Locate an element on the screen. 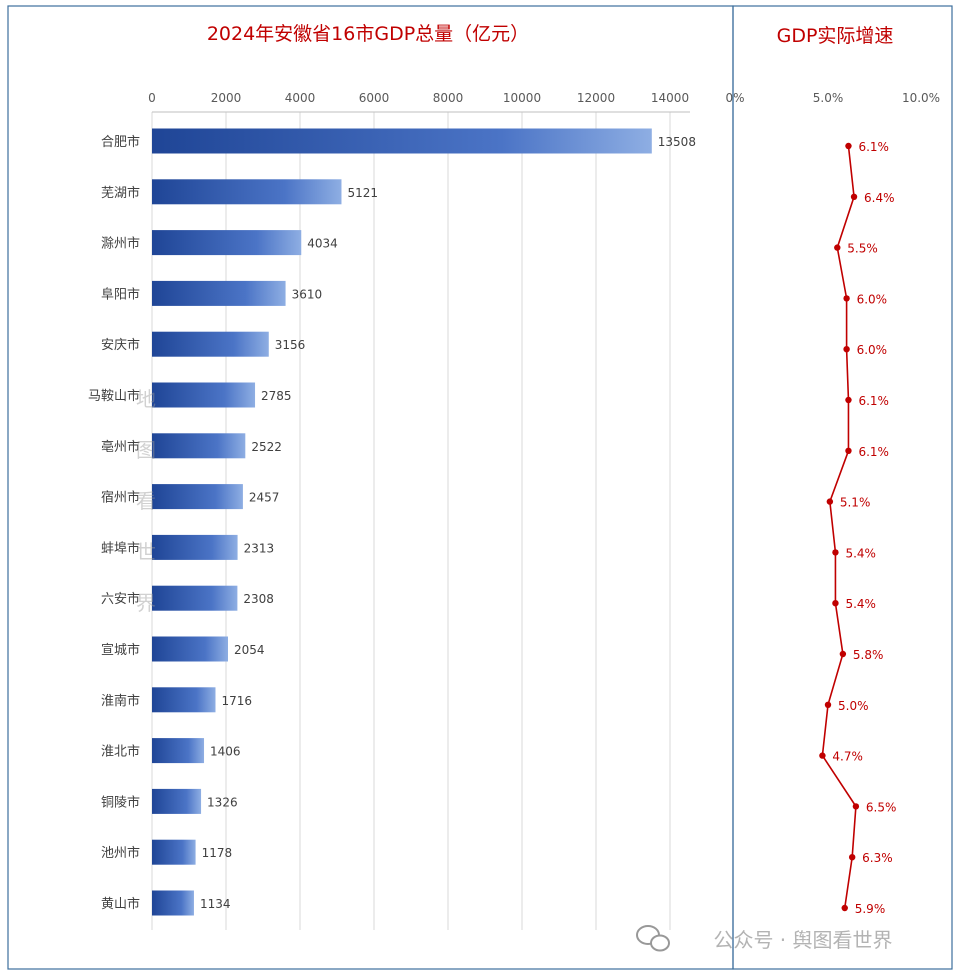 The height and width of the screenshot is (977, 960). city-label: 六安市 is located at coordinates (120, 599).